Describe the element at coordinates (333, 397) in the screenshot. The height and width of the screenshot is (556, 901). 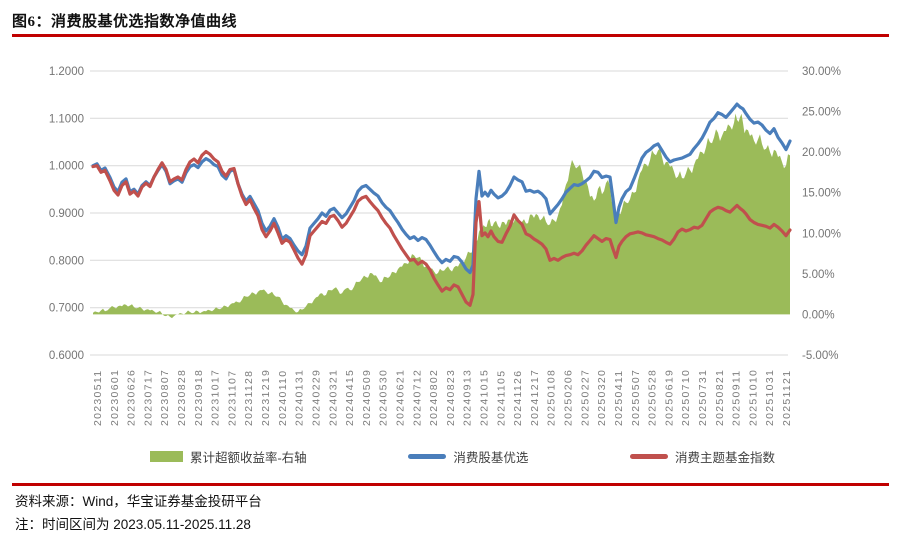
I see `svg-text: 20240321` at that location.